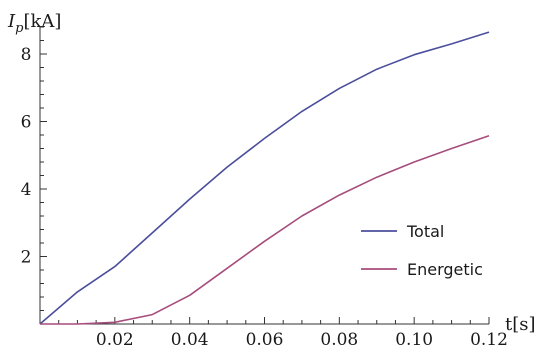 The image size is (542, 356). I want to click on legend-label-energetic: Energetic, so click(445, 269).